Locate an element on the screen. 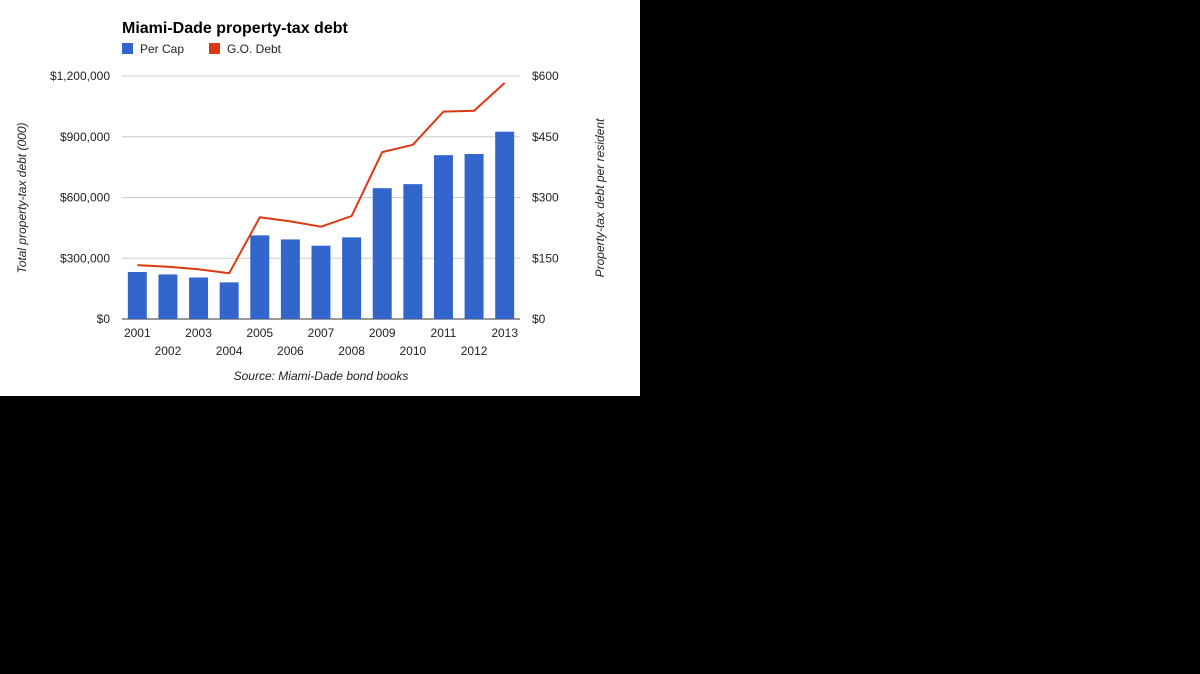 The width and height of the screenshot is (1200, 674). right-axis-label: Property-tax debt per resident is located at coordinates (600, 197).